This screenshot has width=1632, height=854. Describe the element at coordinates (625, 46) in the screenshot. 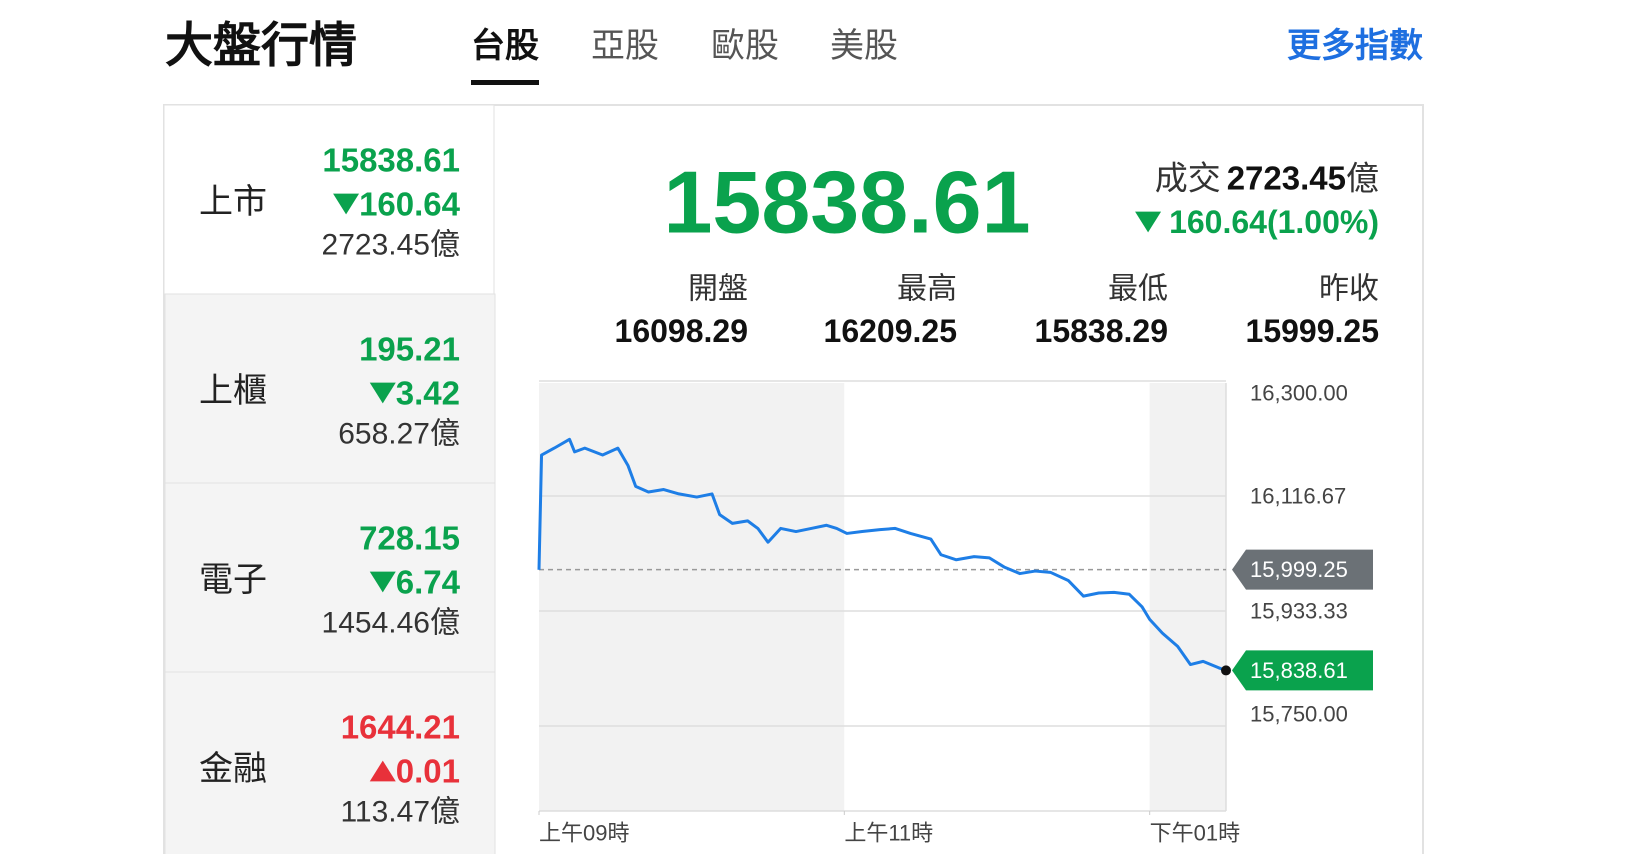

I see `market-tab: 亞股` at that location.